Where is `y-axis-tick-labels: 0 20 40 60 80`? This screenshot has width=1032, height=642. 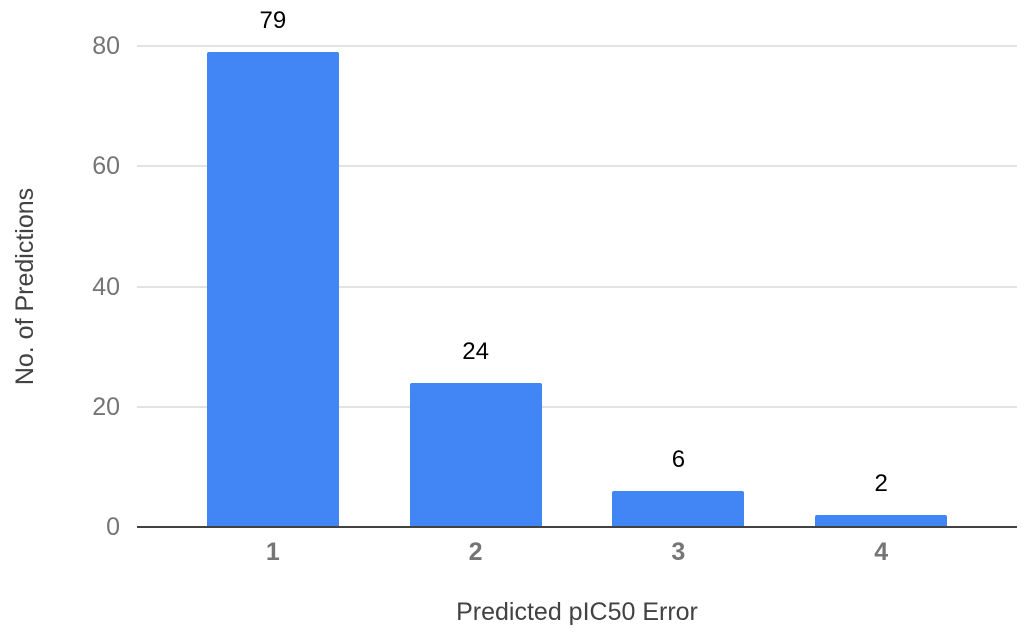
y-axis-tick-labels: 0 20 40 60 80 is located at coordinates (60, 286).